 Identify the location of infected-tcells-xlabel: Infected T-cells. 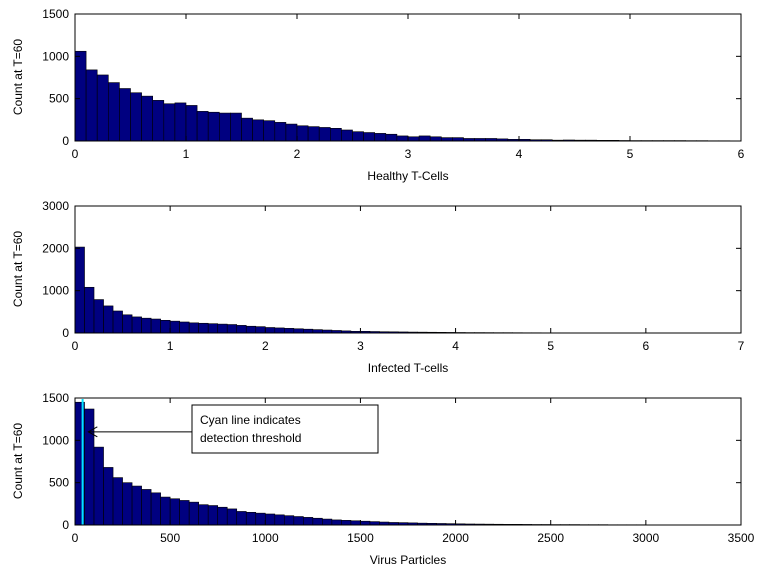
(408, 368).